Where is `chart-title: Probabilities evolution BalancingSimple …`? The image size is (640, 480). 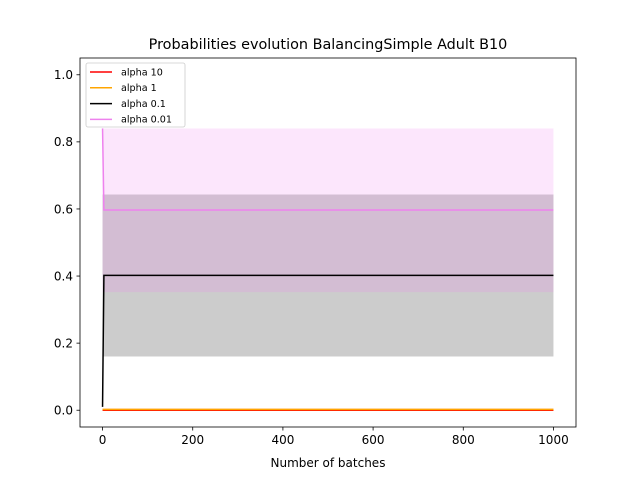 chart-title: Probabilities evolution BalancingSimple … is located at coordinates (328, 45).